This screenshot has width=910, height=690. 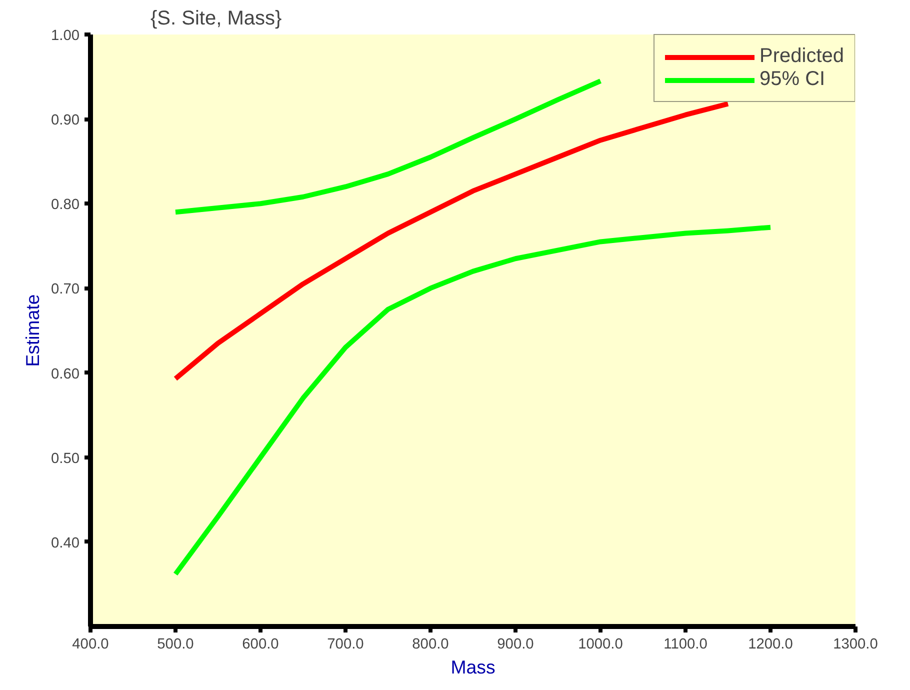 I want to click on legend-label: 95% CI, so click(x=793, y=79).